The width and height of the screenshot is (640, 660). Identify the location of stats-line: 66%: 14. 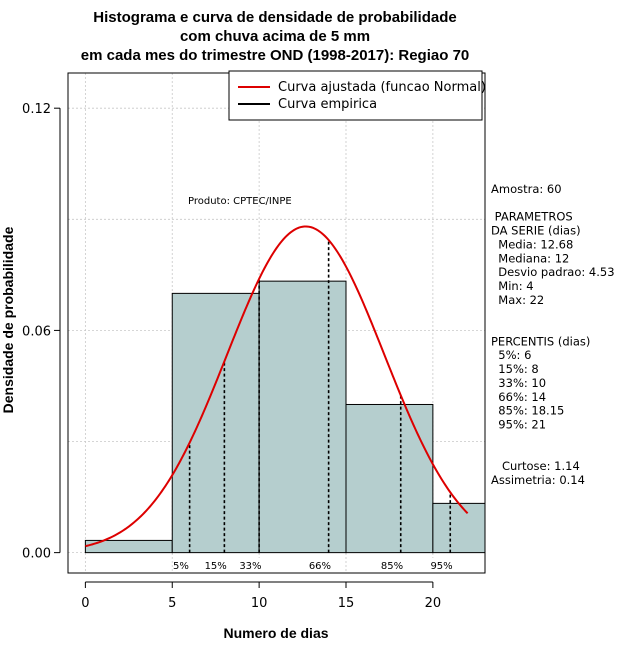
(518, 397).